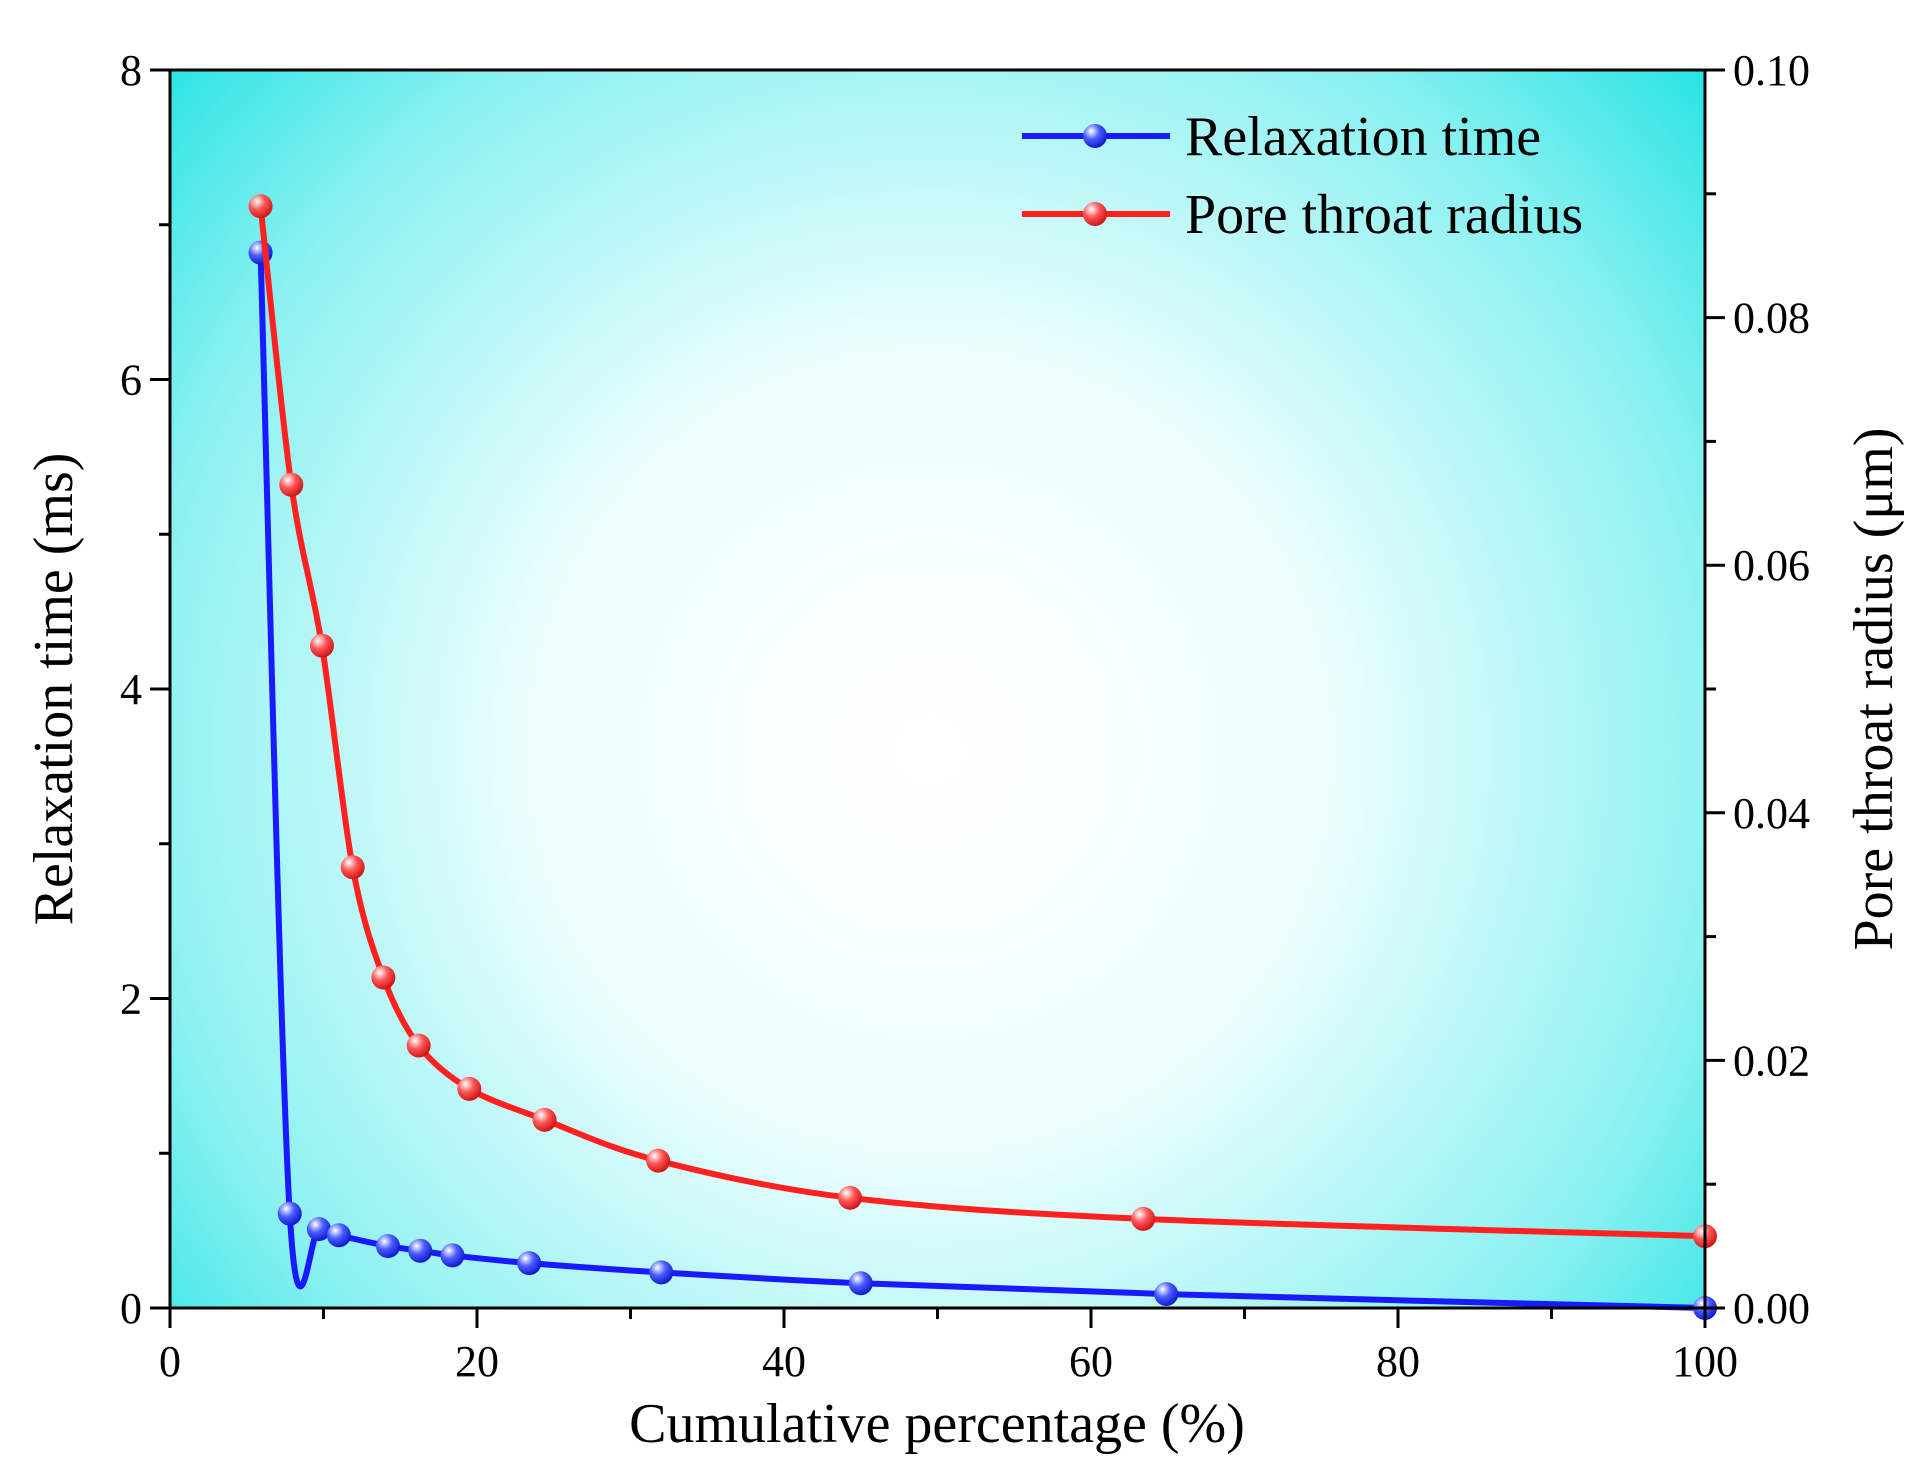 This screenshot has width=1928, height=1480. Describe the element at coordinates (131, 689) in the screenshot. I see `y-tick-label: 4` at that location.